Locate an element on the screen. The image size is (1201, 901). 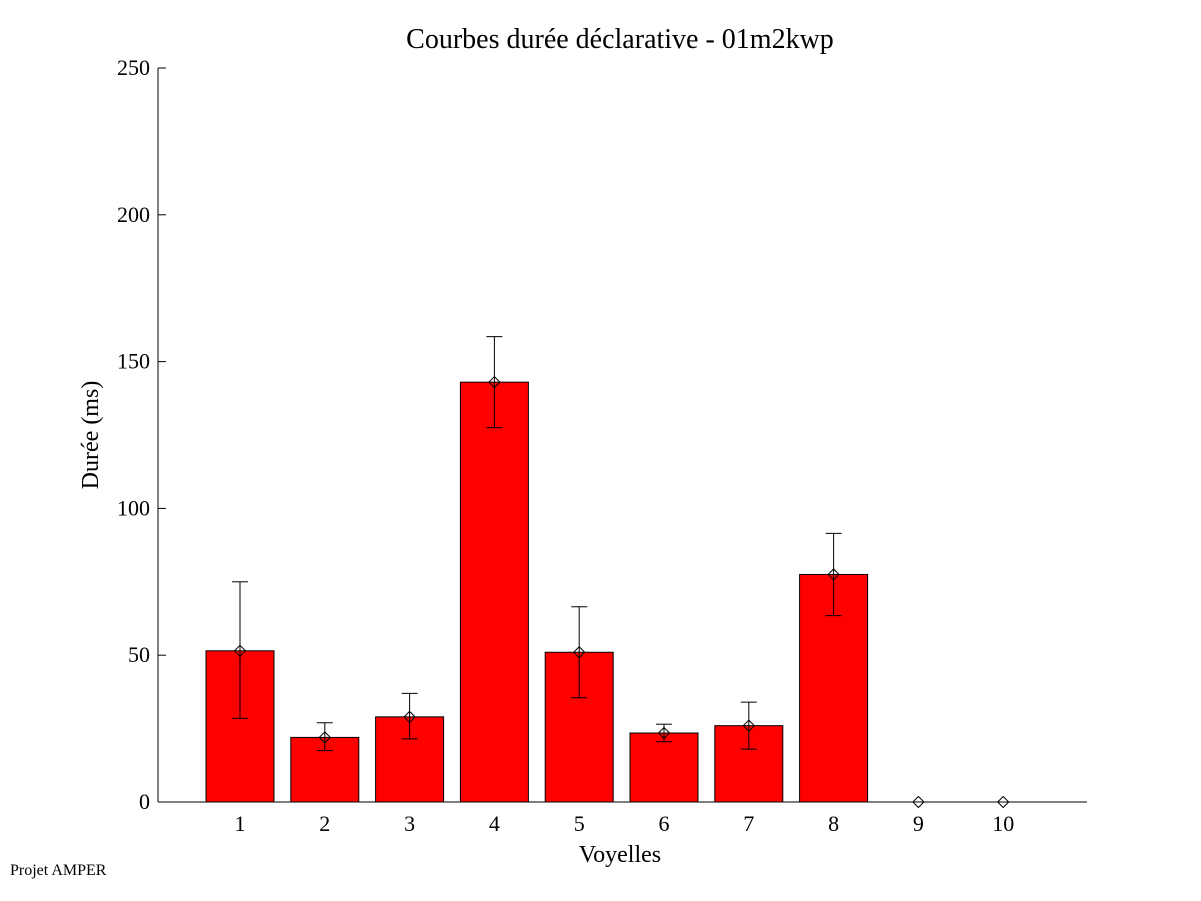
y-tick-label: 0 is located at coordinates (144, 801).